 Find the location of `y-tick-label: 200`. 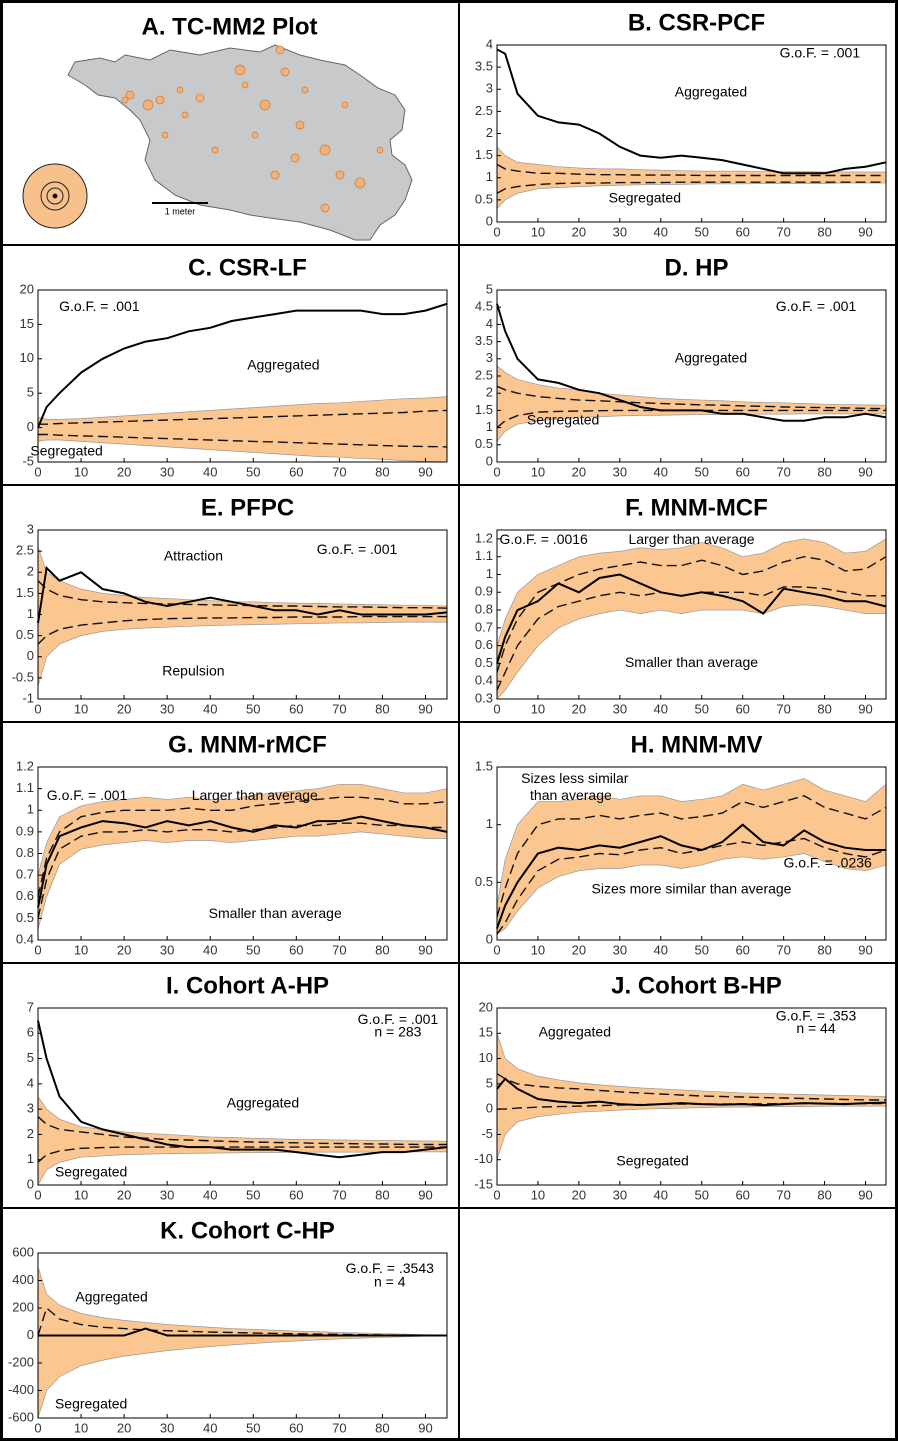

y-tick-label: 200 is located at coordinates (23, 1306).